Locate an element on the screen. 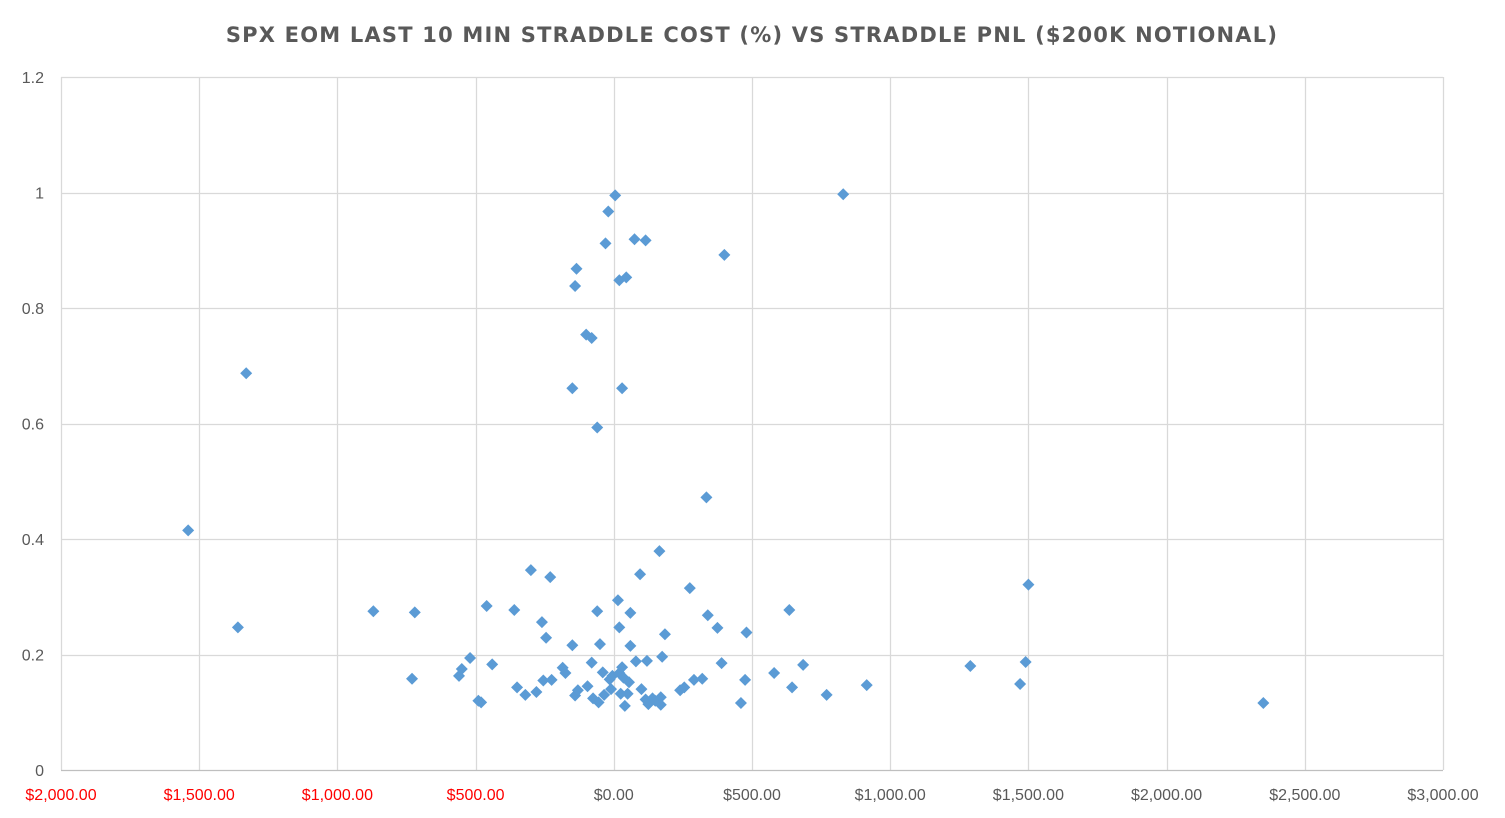 This screenshot has width=1505, height=818. y-tick-label: 0.4 is located at coordinates (33, 540).